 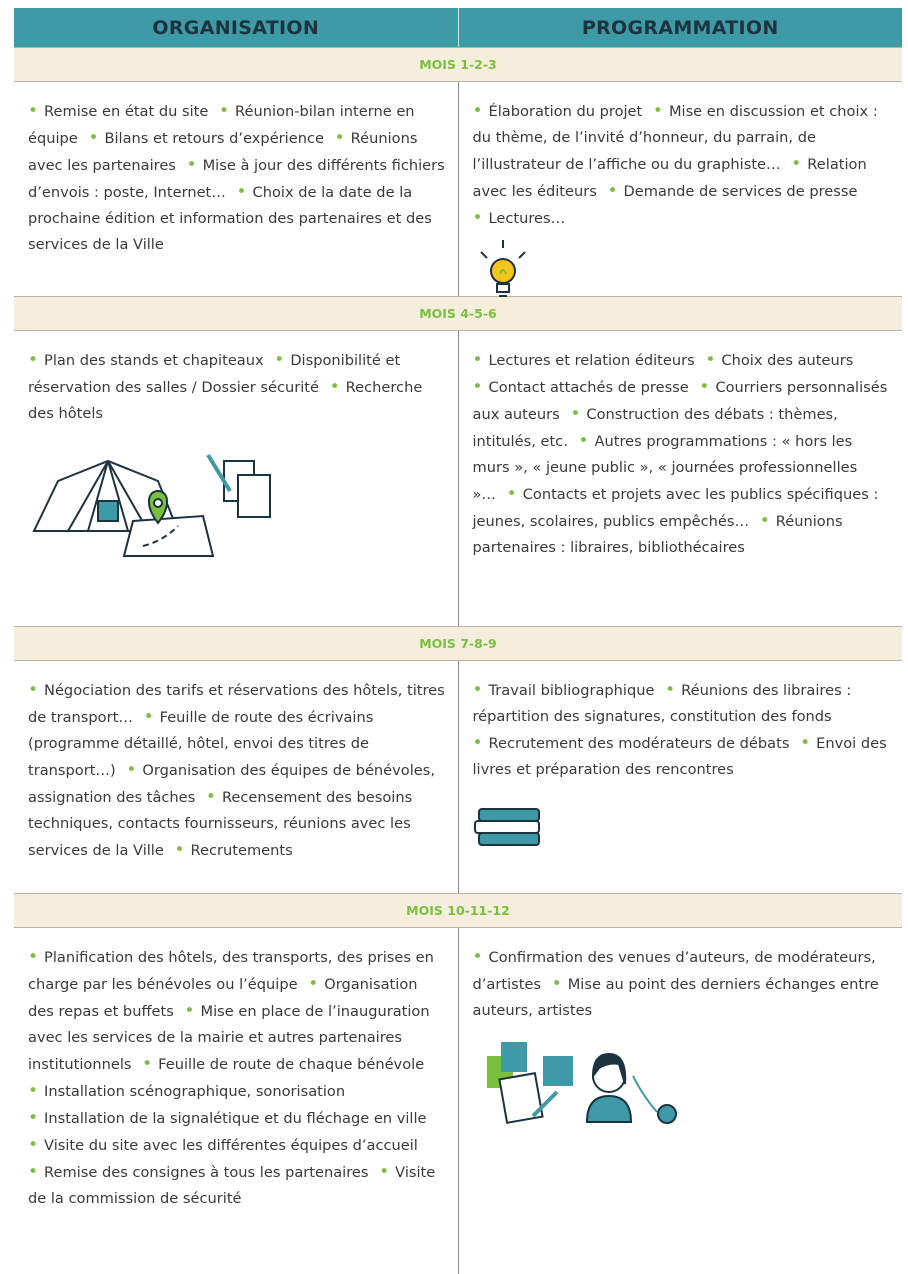 What do you see at coordinates (146, 360) in the screenshot?
I see `task-item: Plan des stands et chapiteaux` at bounding box center [146, 360].